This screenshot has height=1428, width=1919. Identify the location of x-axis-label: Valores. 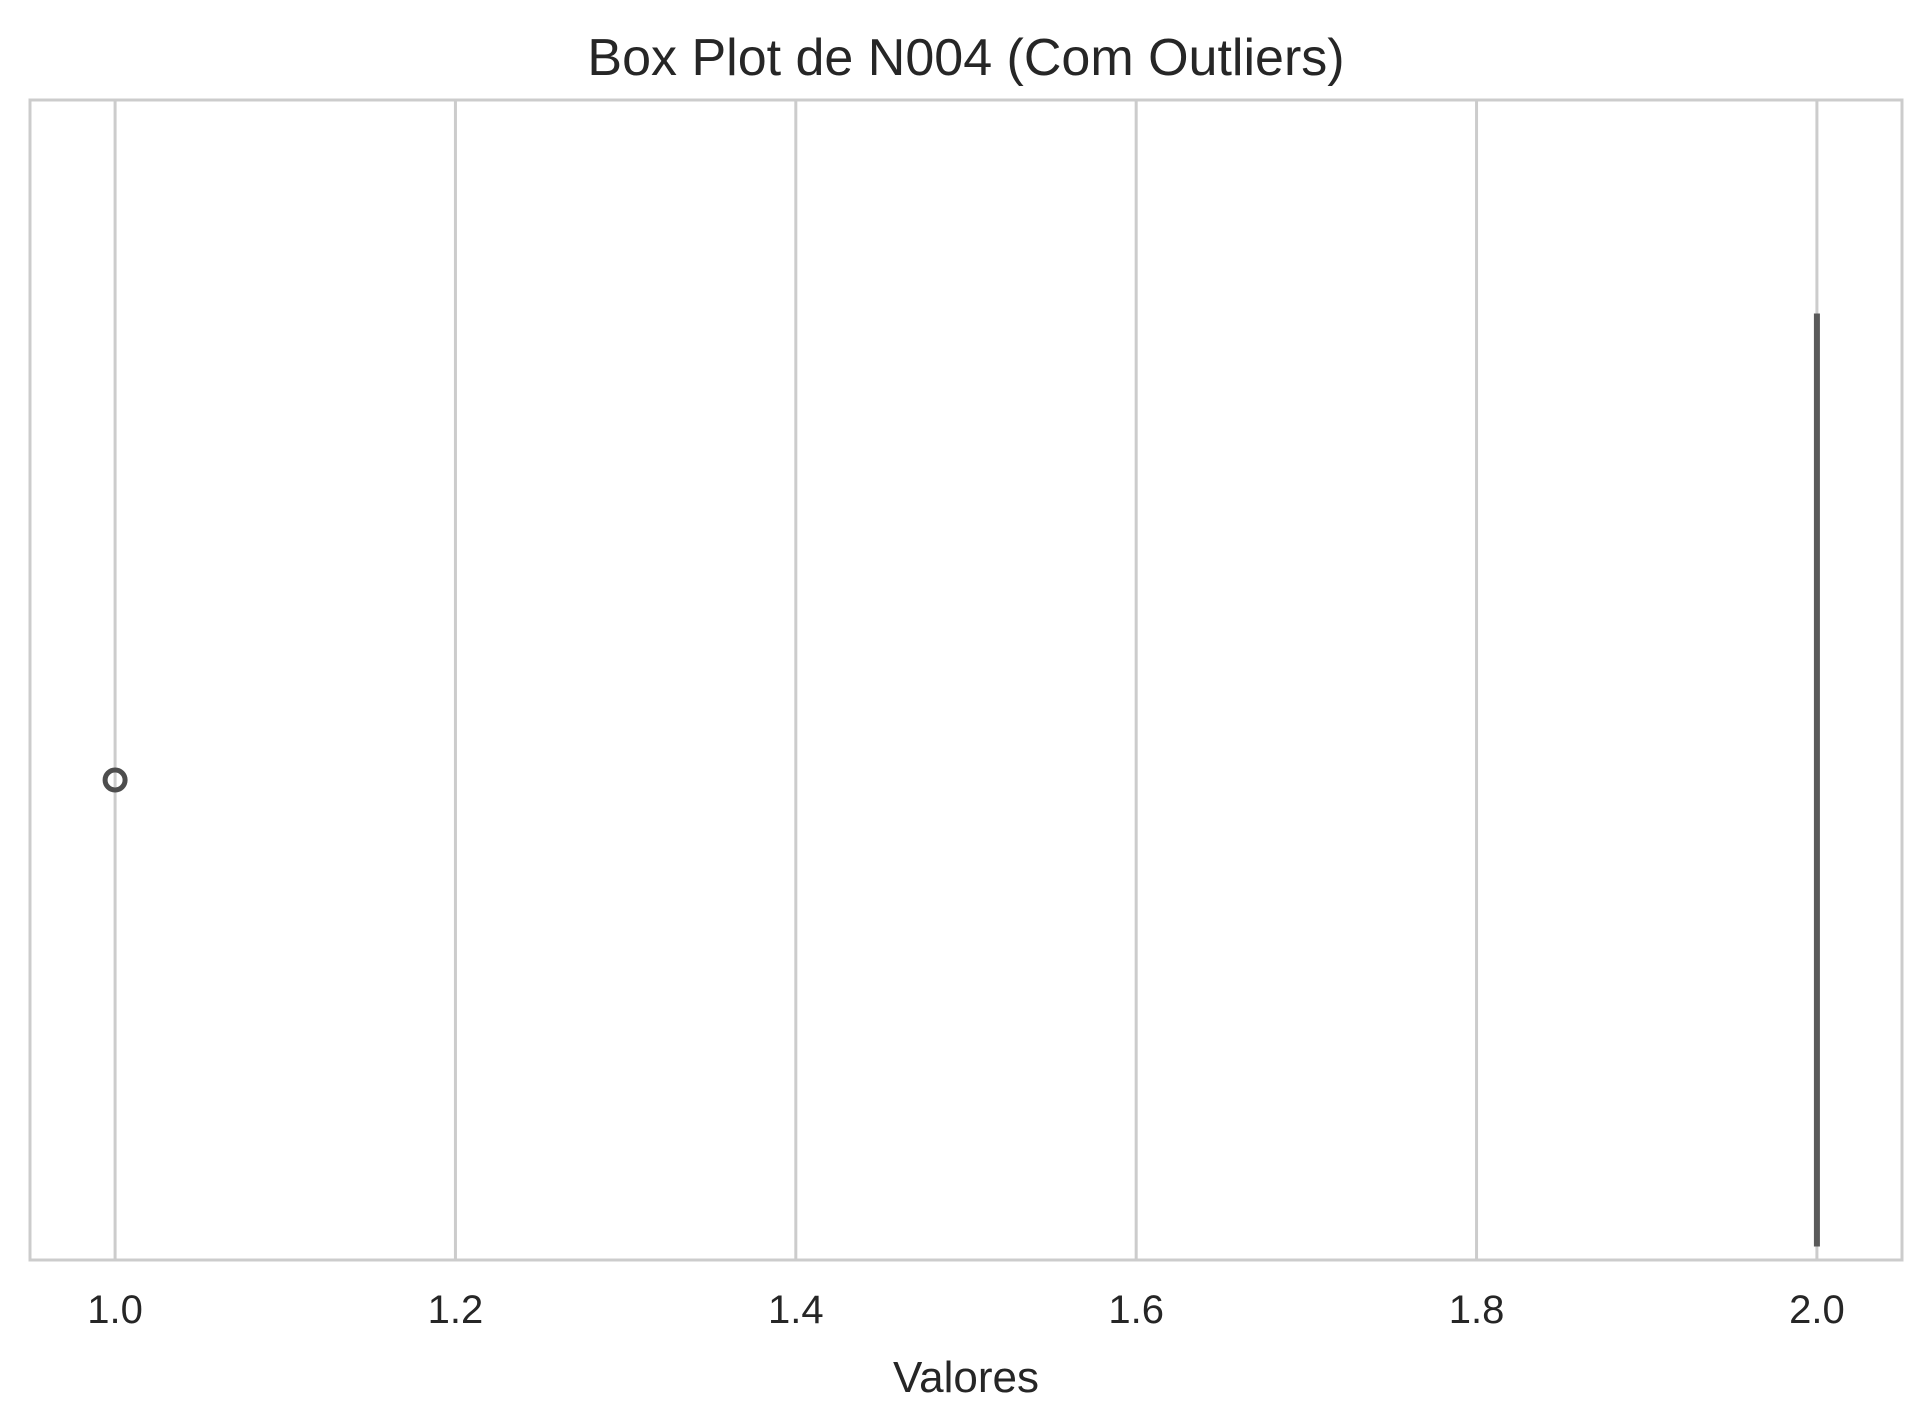
(966, 1377).